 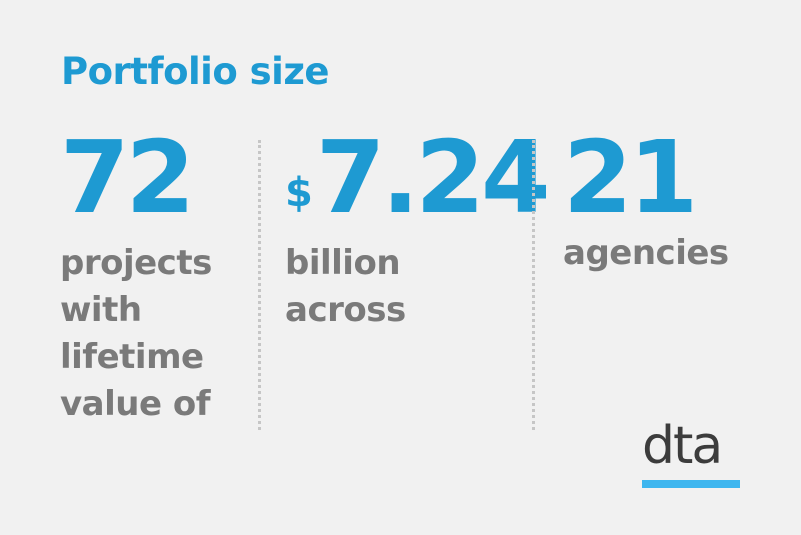 I want to click on logo-underline, so click(x=691, y=484).